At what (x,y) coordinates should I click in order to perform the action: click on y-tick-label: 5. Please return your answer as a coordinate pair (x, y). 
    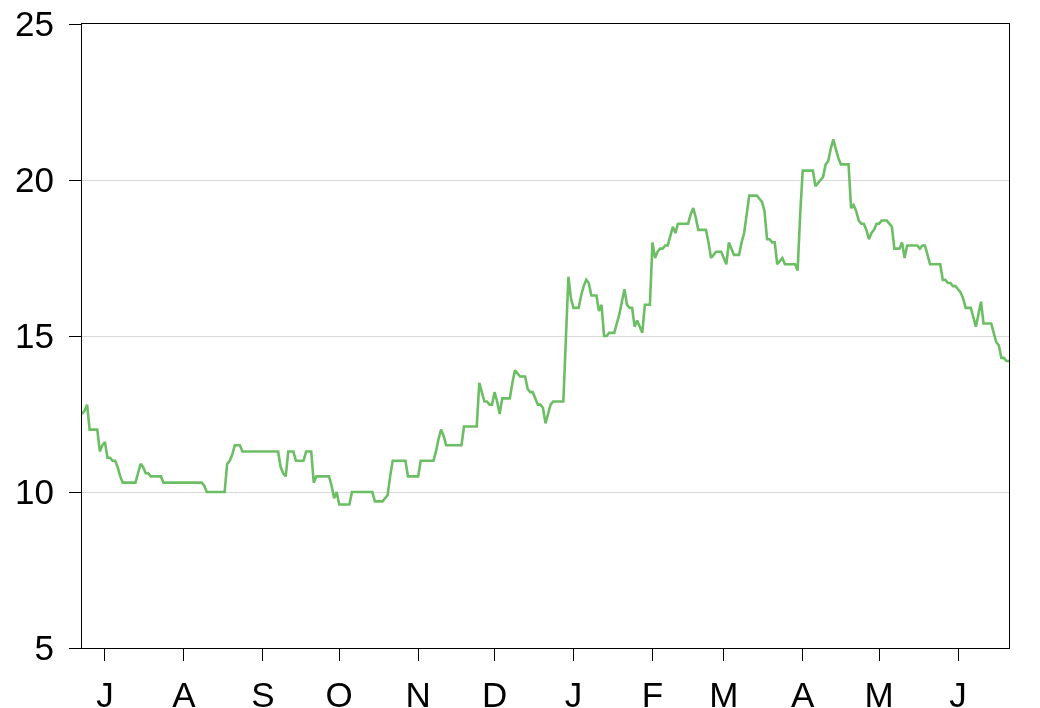
    Looking at the image, I should click on (44, 648).